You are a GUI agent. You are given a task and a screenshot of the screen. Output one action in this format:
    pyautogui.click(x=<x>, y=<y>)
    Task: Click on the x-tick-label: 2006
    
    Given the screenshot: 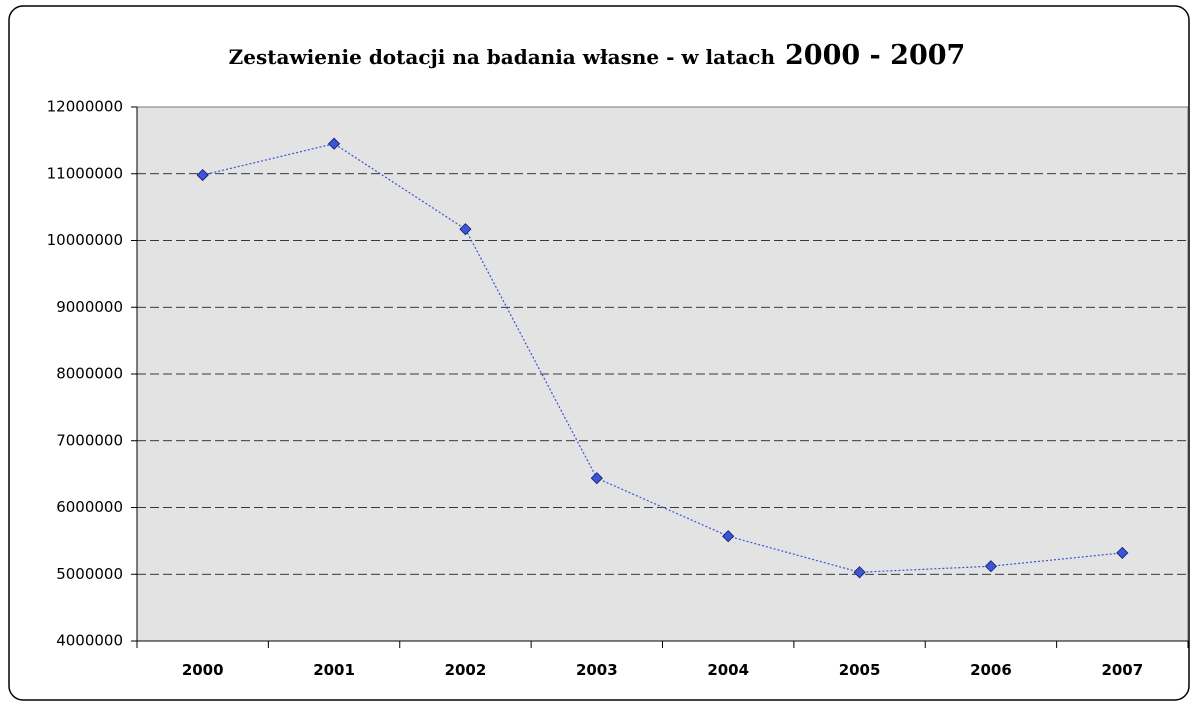 What is the action you would take?
    pyautogui.click(x=991, y=670)
    